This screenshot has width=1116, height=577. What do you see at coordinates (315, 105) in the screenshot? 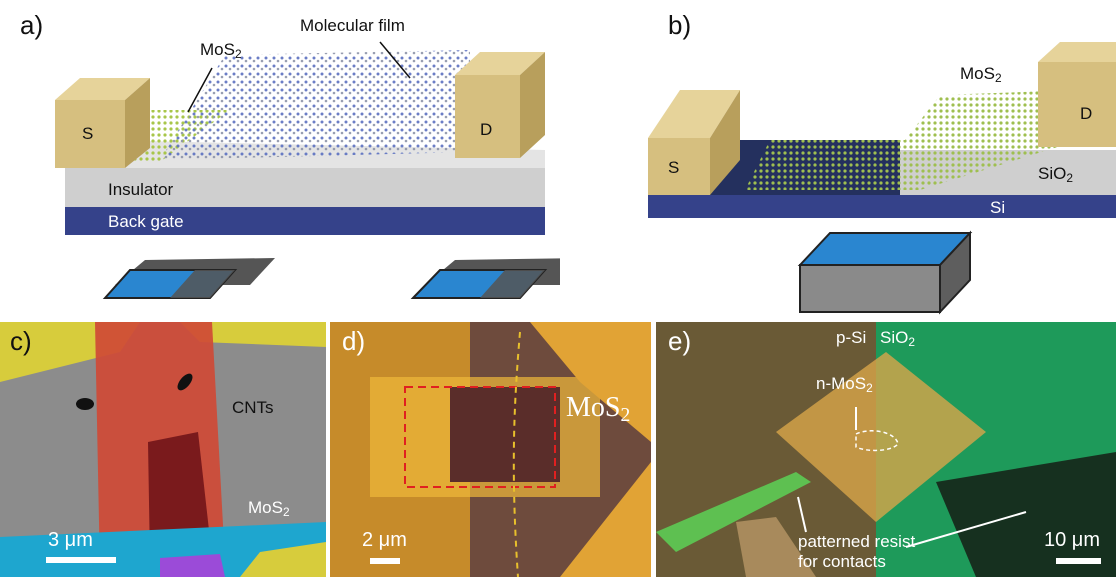
I see `molecular-film` at bounding box center [315, 105].